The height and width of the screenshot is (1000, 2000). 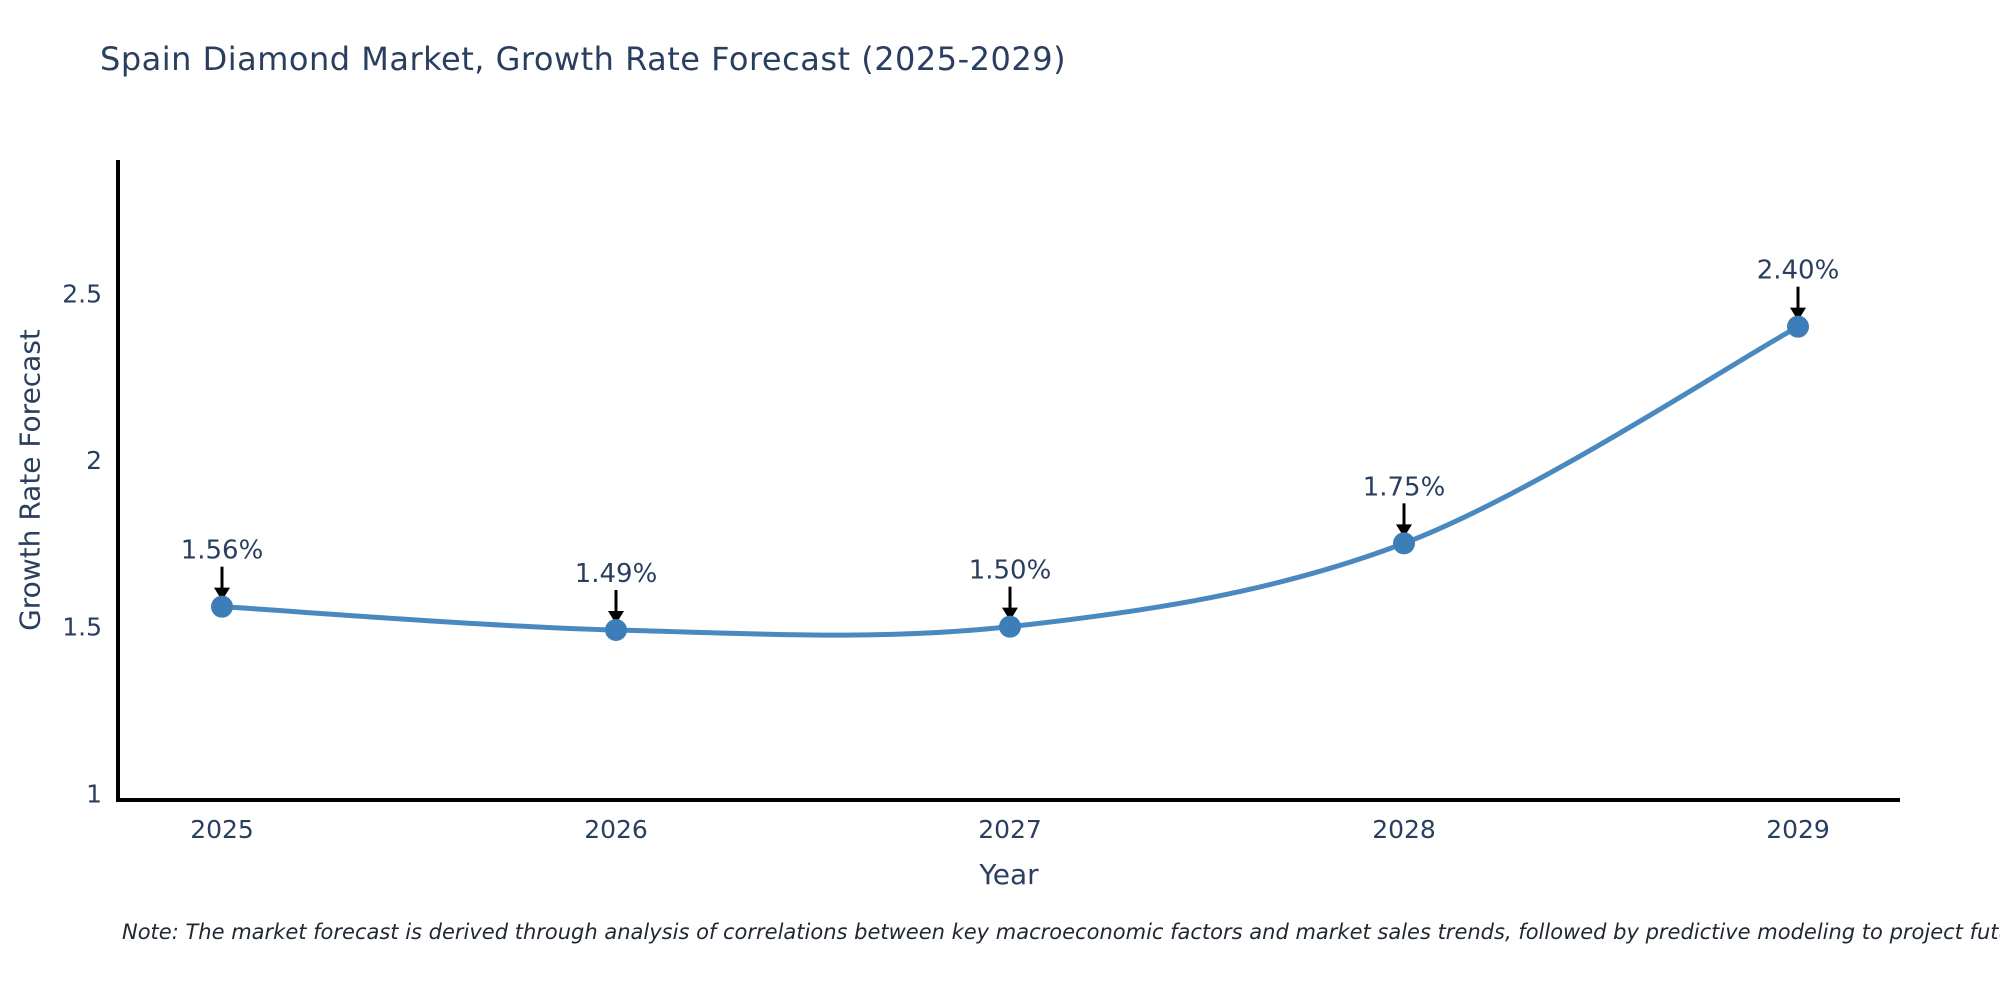 I want to click on point-annotation-2029: 2.40%, so click(x=1798, y=271).